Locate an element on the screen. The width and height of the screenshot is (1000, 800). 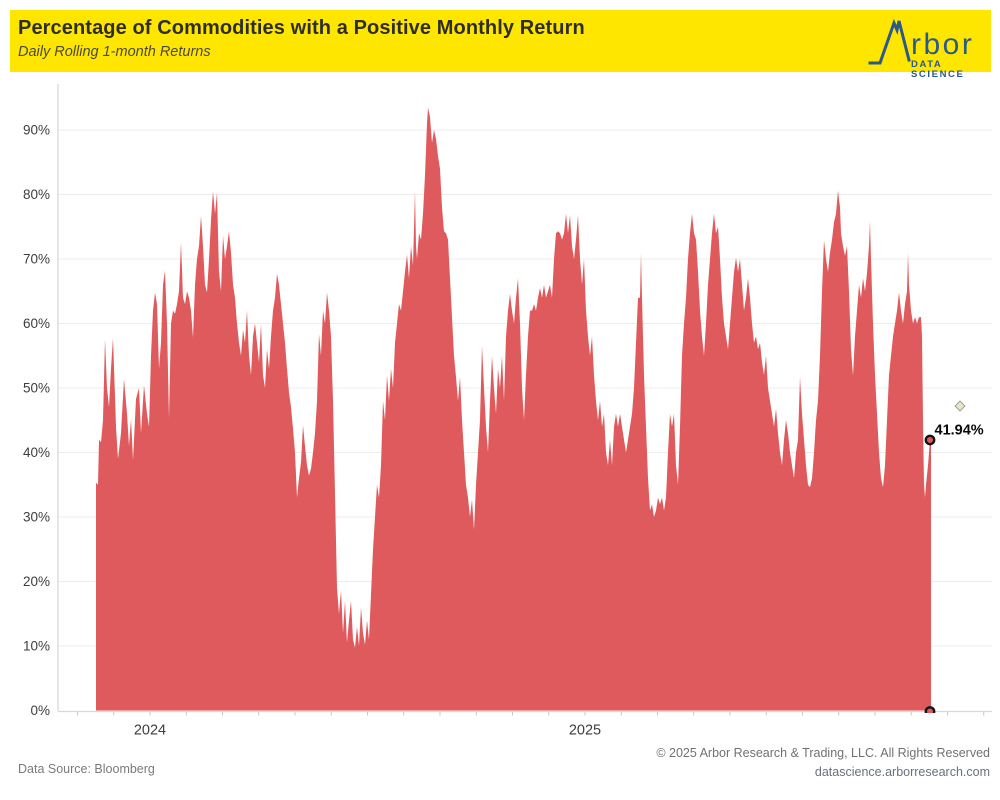
logo-peak-icon is located at coordinates (889, 41).